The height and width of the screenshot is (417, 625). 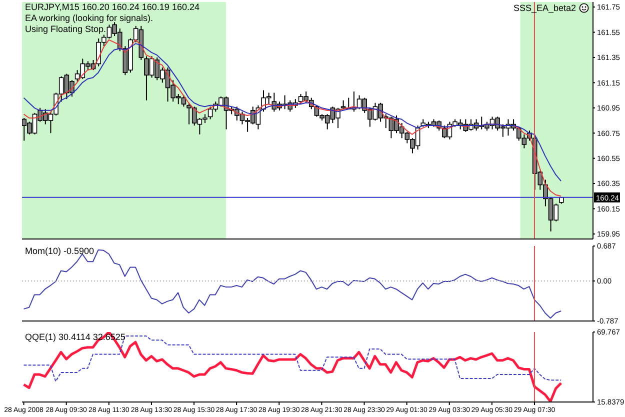 I want to click on annotation: EA working (looking for signals)., so click(x=89, y=18).